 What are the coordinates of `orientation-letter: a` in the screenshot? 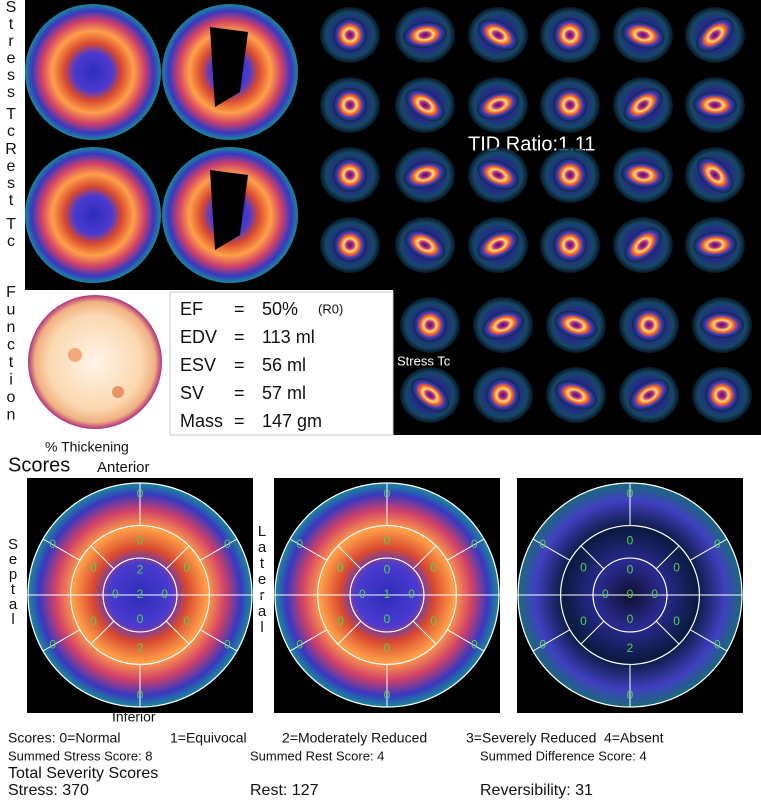 It's located at (262, 611).